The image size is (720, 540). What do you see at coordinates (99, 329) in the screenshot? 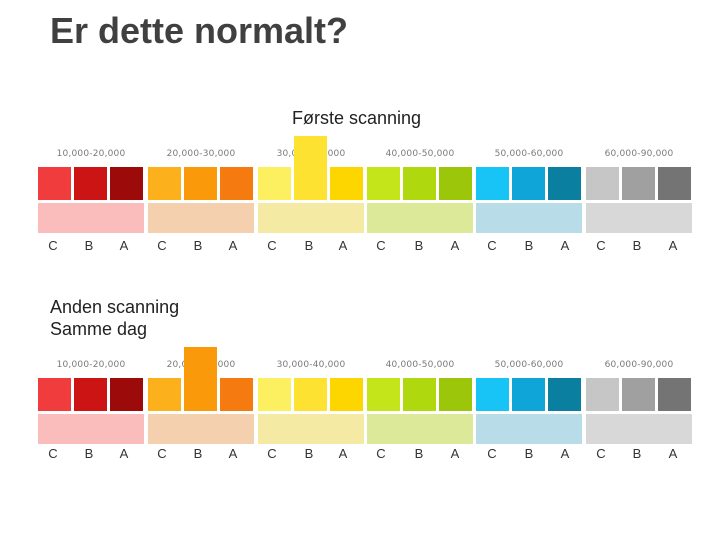
I see `second-scan-label-line2: Samme dag` at bounding box center [99, 329].